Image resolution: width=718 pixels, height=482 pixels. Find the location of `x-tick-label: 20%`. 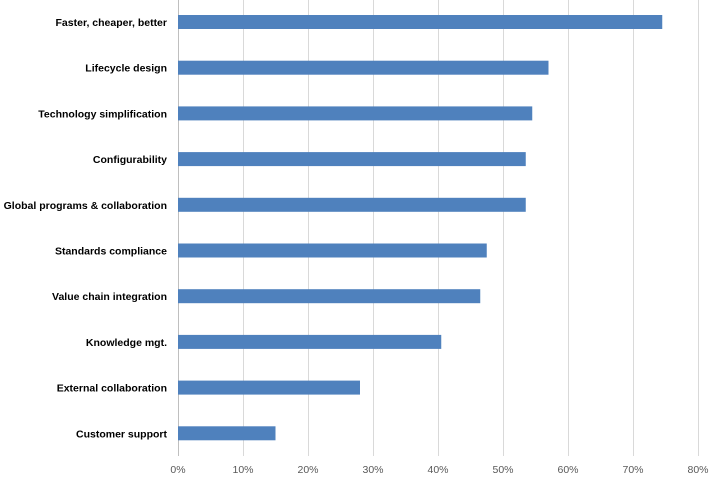

x-tick-label: 20% is located at coordinates (307, 470).